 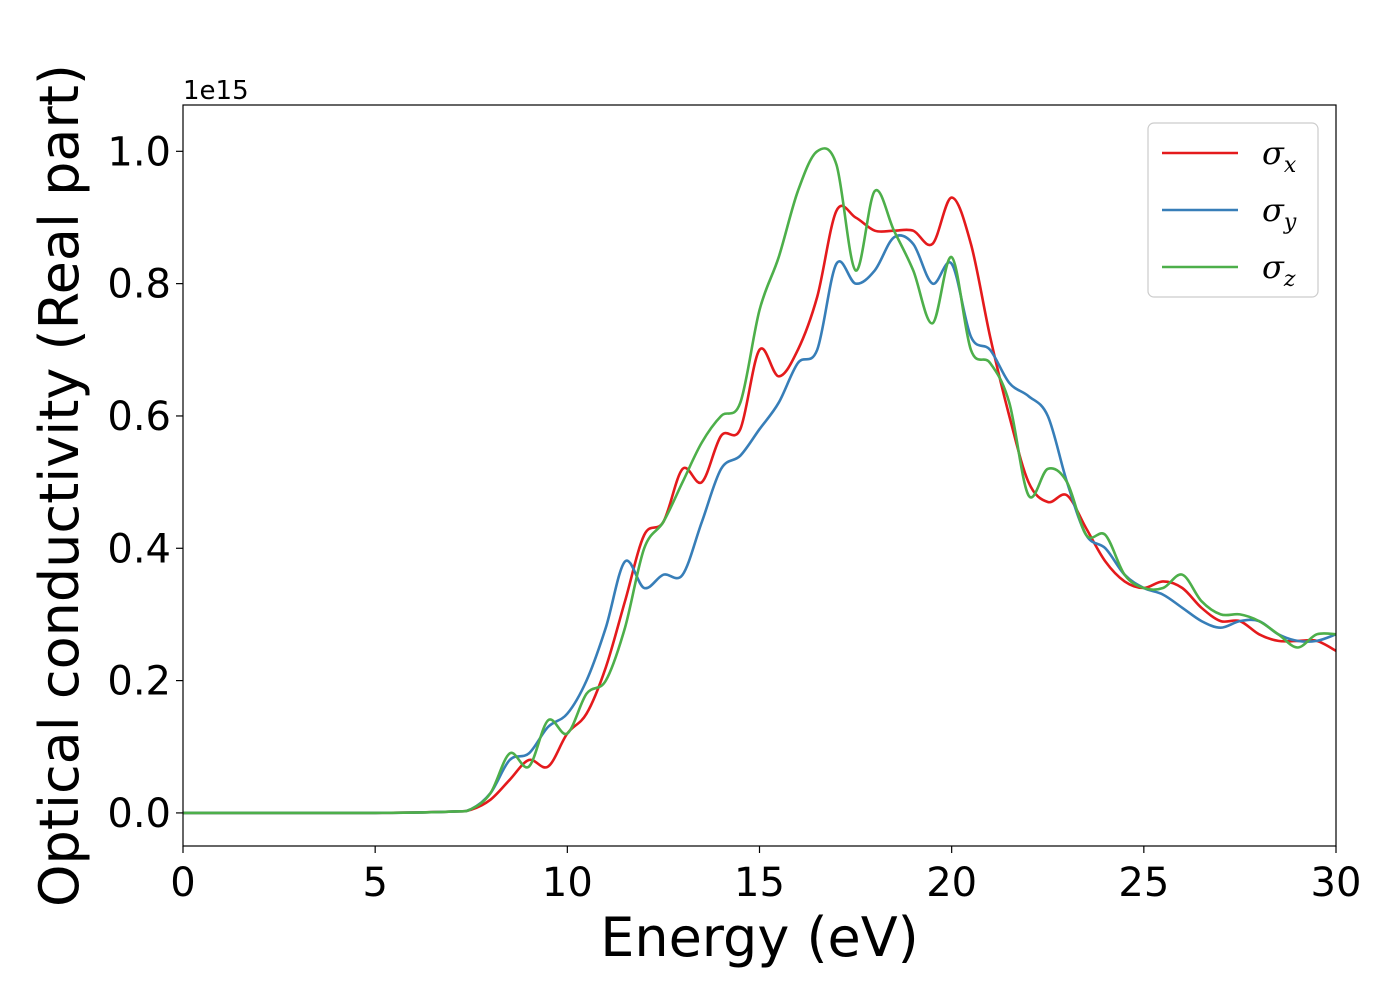 I want to click on x-tick-label: 0, so click(x=182, y=883).